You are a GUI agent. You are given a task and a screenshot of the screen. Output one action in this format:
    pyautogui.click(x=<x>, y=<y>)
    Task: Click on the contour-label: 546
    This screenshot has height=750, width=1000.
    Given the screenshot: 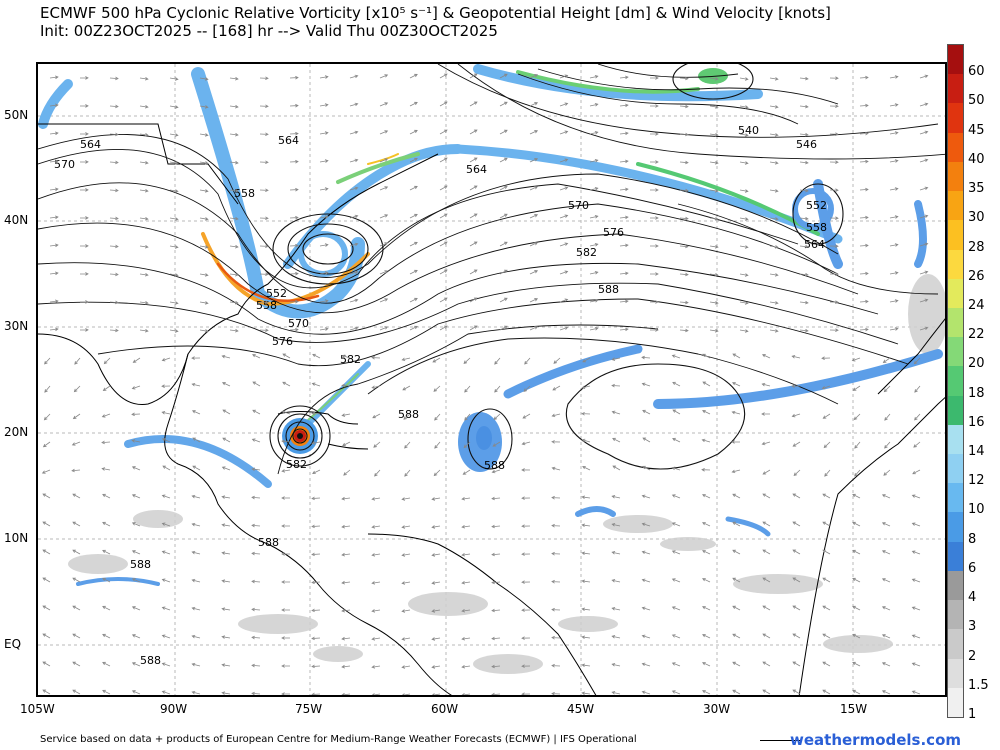 What is the action you would take?
    pyautogui.click(x=806, y=144)
    